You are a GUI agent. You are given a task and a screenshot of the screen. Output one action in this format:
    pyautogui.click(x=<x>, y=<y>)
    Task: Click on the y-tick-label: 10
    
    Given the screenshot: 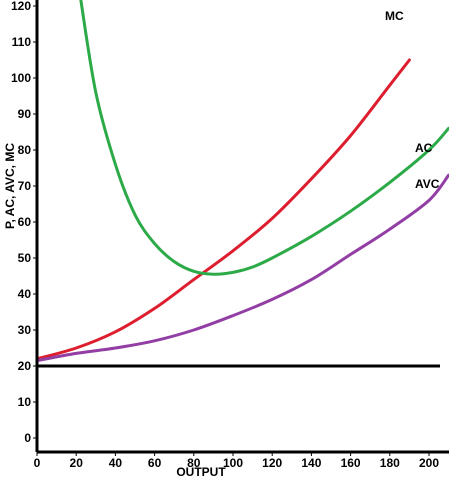 What is the action you would take?
    pyautogui.click(x=25, y=402)
    